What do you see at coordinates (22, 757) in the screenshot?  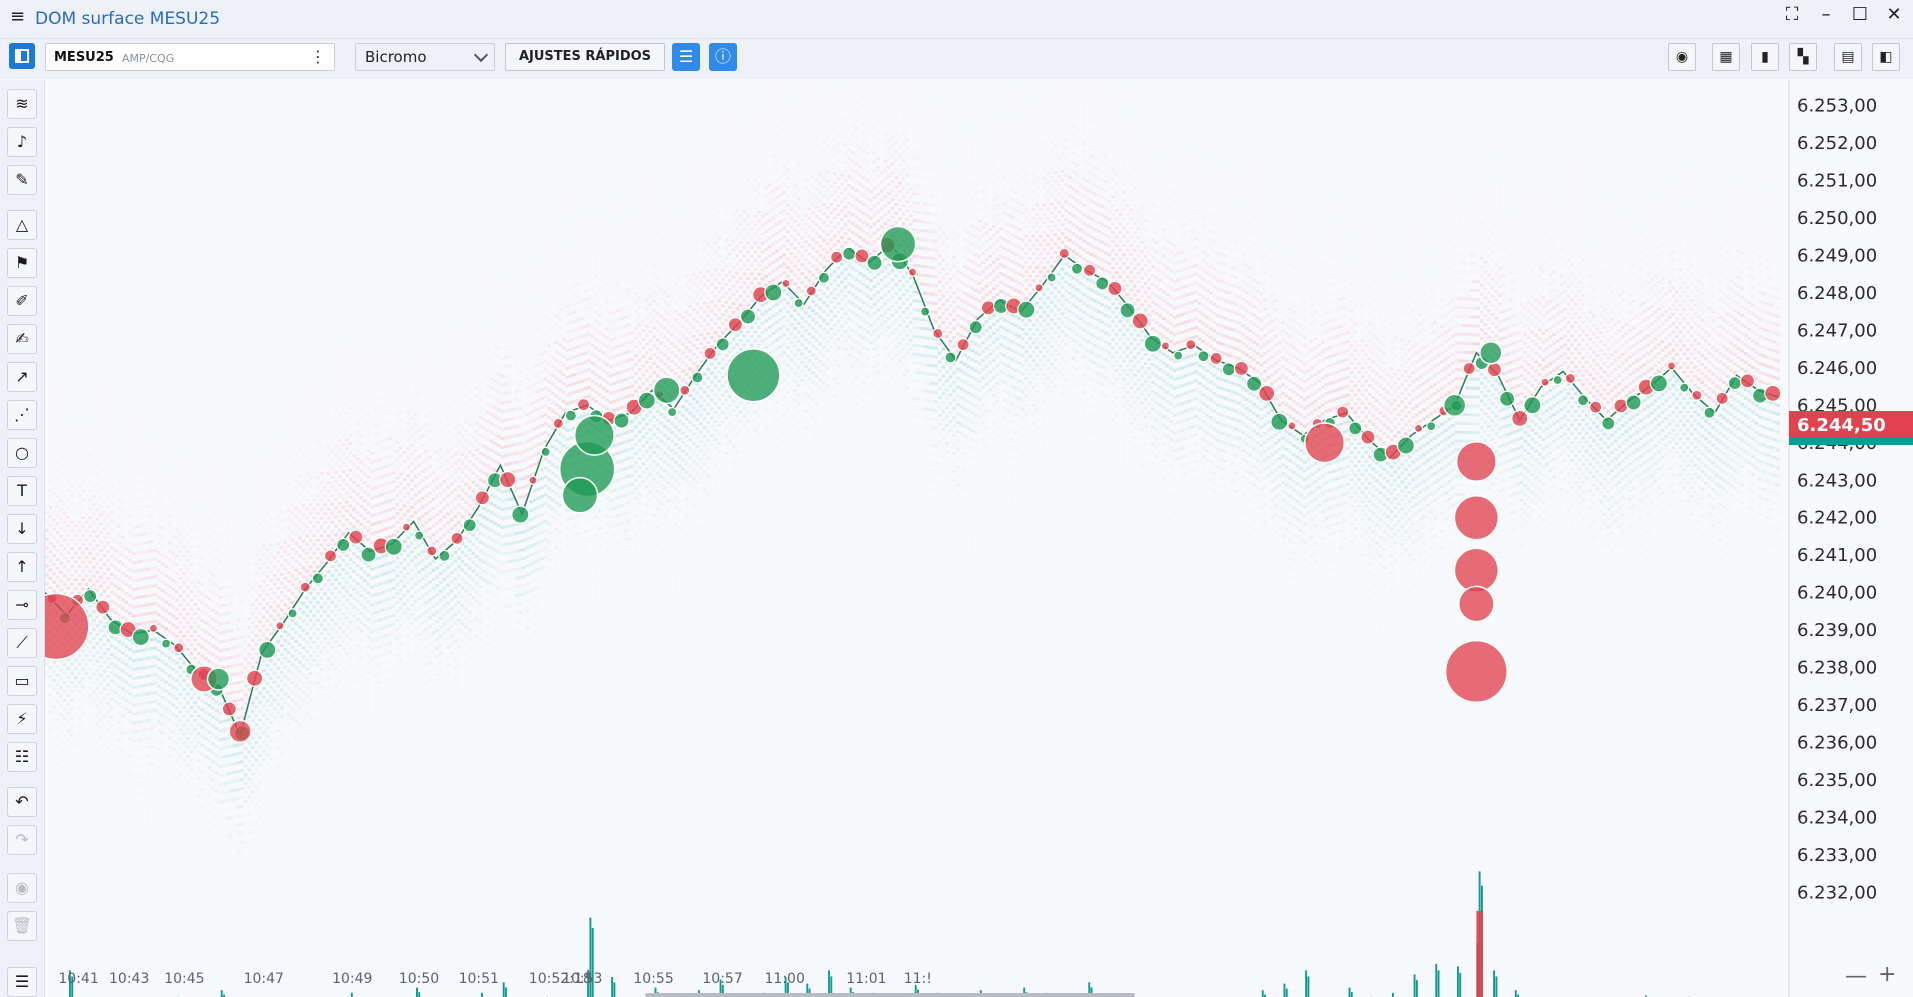 I see `template-icon: ☷` at bounding box center [22, 757].